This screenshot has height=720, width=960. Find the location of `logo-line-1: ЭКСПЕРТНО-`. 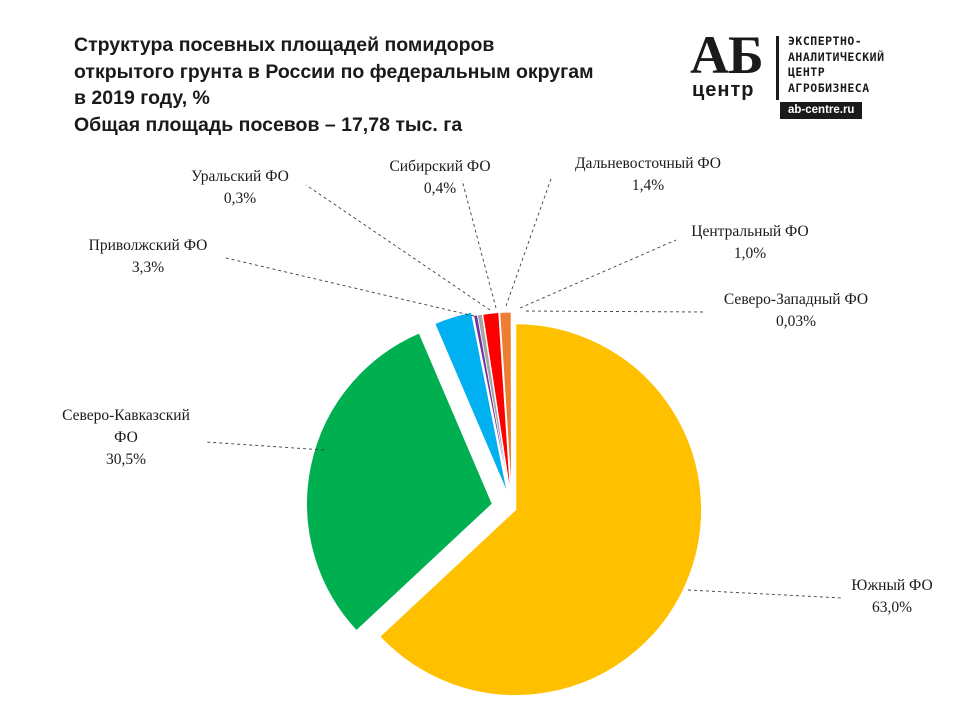

logo-line-1: ЭКСПЕРТНО- is located at coordinates (825, 41).